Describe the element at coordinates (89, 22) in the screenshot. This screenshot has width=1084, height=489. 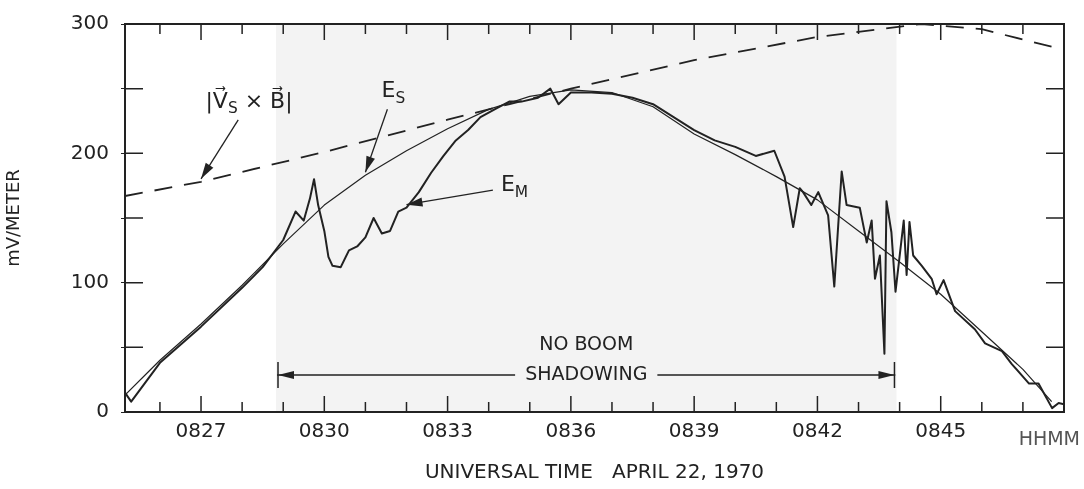
I see `y-tick-label: 300` at that location.